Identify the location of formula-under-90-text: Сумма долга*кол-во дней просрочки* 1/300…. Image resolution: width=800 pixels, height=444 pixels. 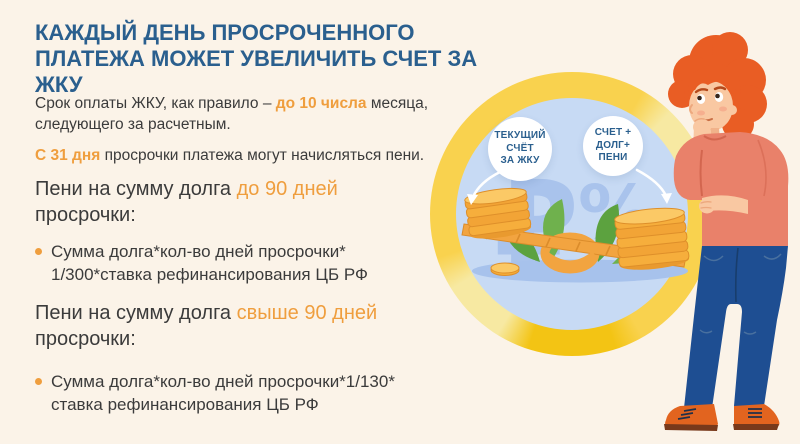
(209, 263).